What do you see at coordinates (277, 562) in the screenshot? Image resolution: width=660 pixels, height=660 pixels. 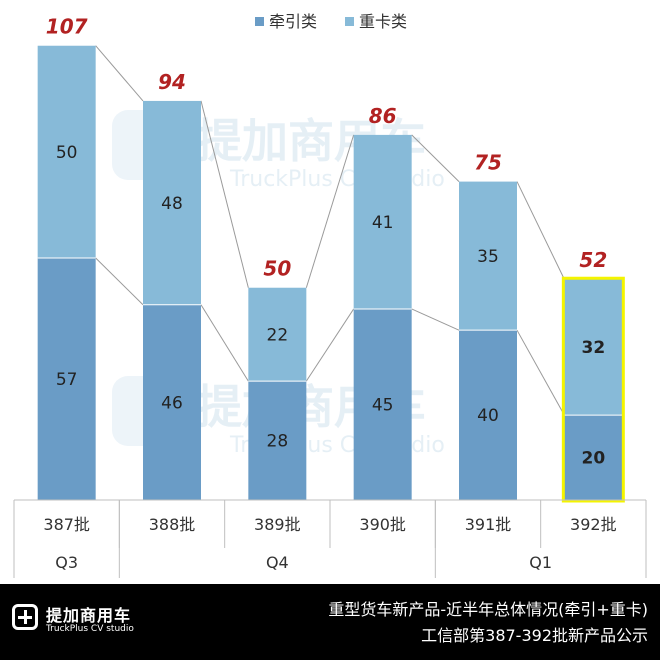 I see `x-group-label: Q4` at bounding box center [277, 562].